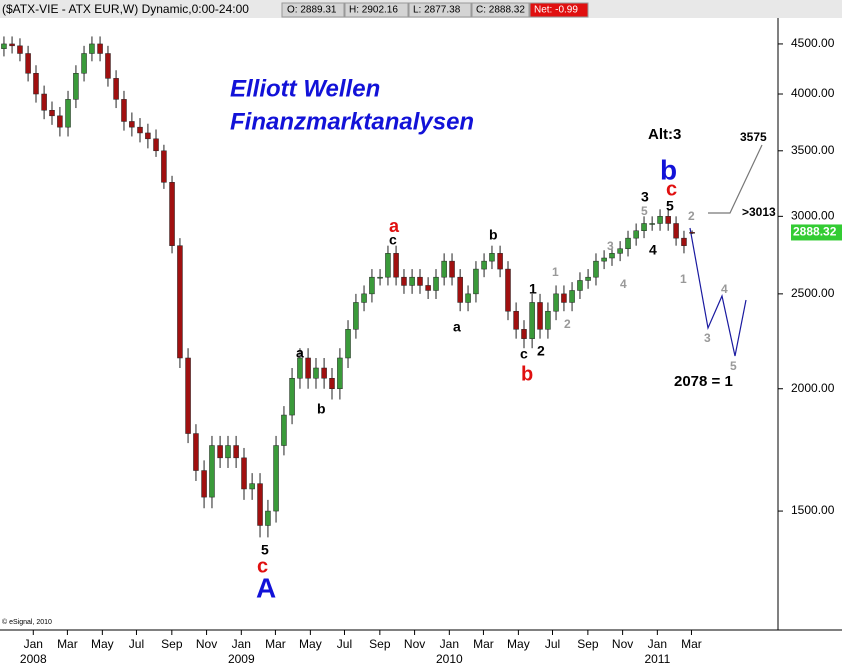  Describe the element at coordinates (275, 644) in the screenshot. I see `x-tick-label: Mar` at that location.